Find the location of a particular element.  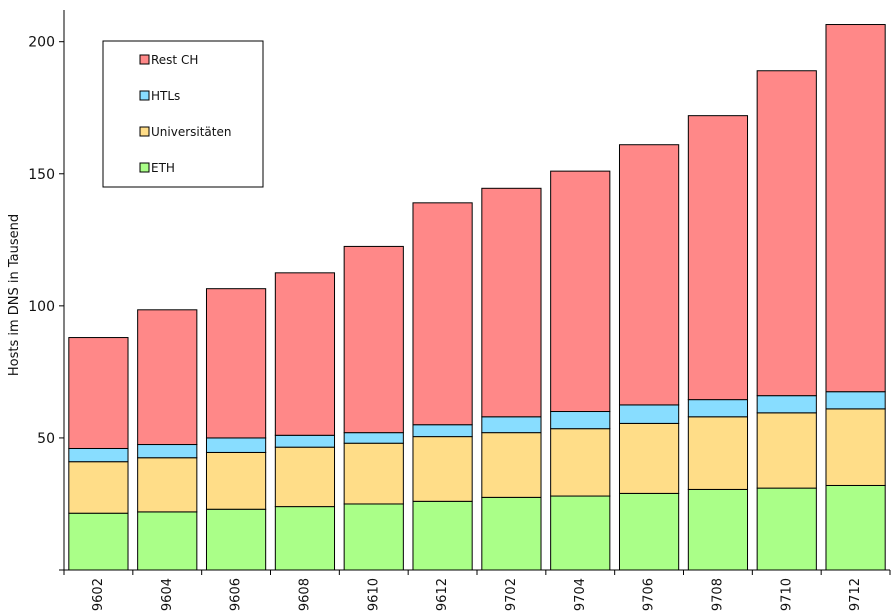

x-tick-label-9606: 9606 is located at coordinates (236, 594).